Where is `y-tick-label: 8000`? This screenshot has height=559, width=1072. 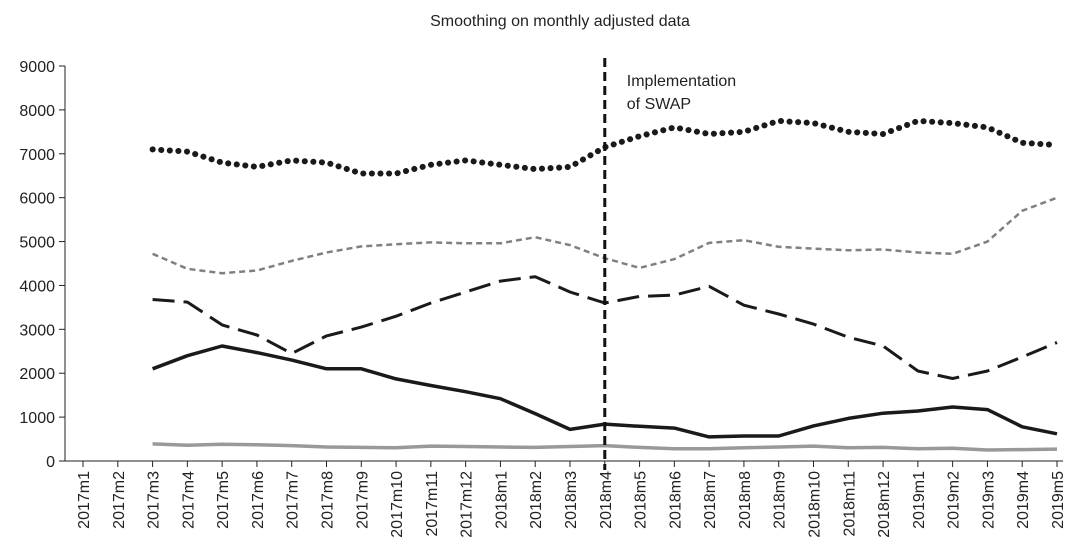 y-tick-label: 8000 is located at coordinates (37, 111).